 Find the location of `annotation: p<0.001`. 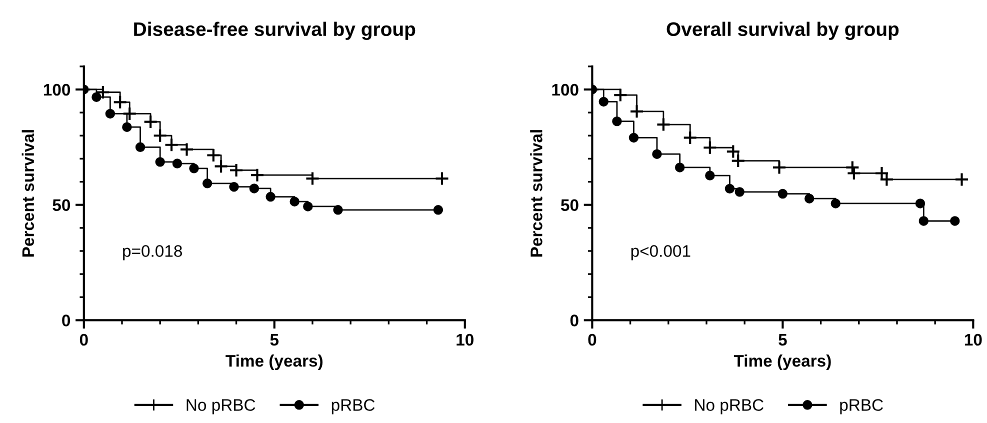

annotation: p<0.001 is located at coordinates (660, 252).